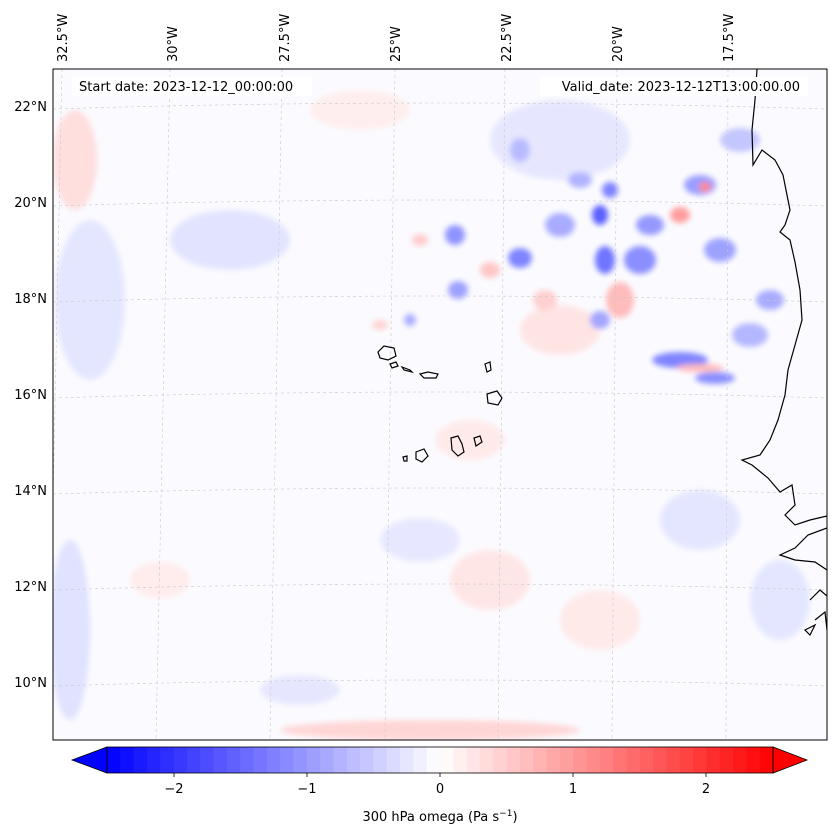  What do you see at coordinates (790, 760) in the screenshot?
I see `colorbar-max-extension` at bounding box center [790, 760].